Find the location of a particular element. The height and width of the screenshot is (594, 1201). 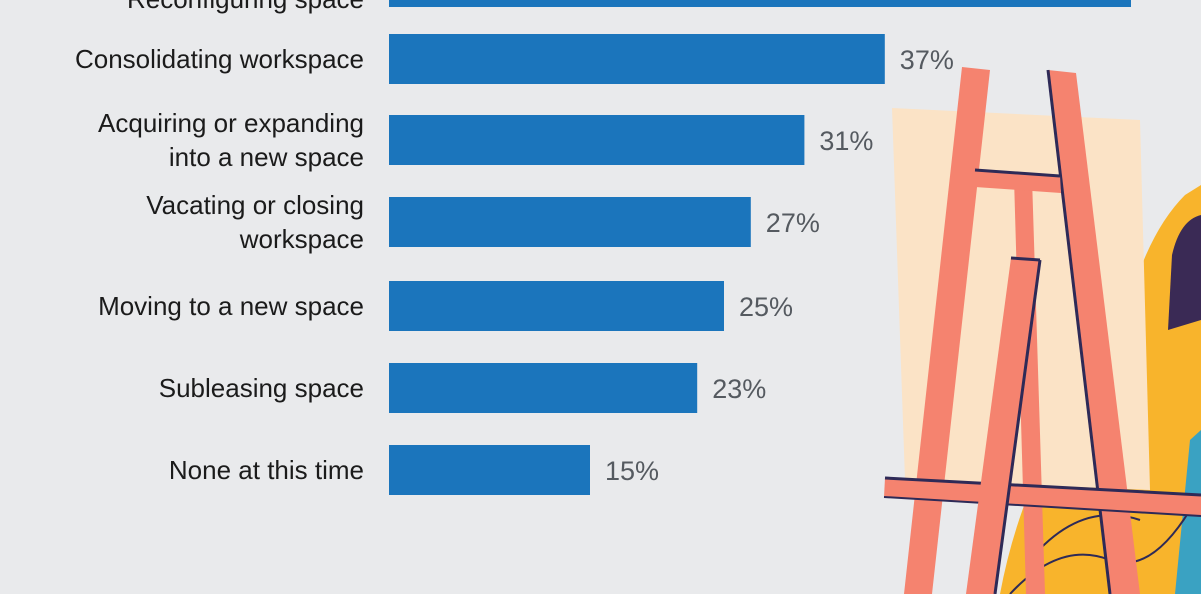

value-label-6: 15% is located at coordinates (632, 471).